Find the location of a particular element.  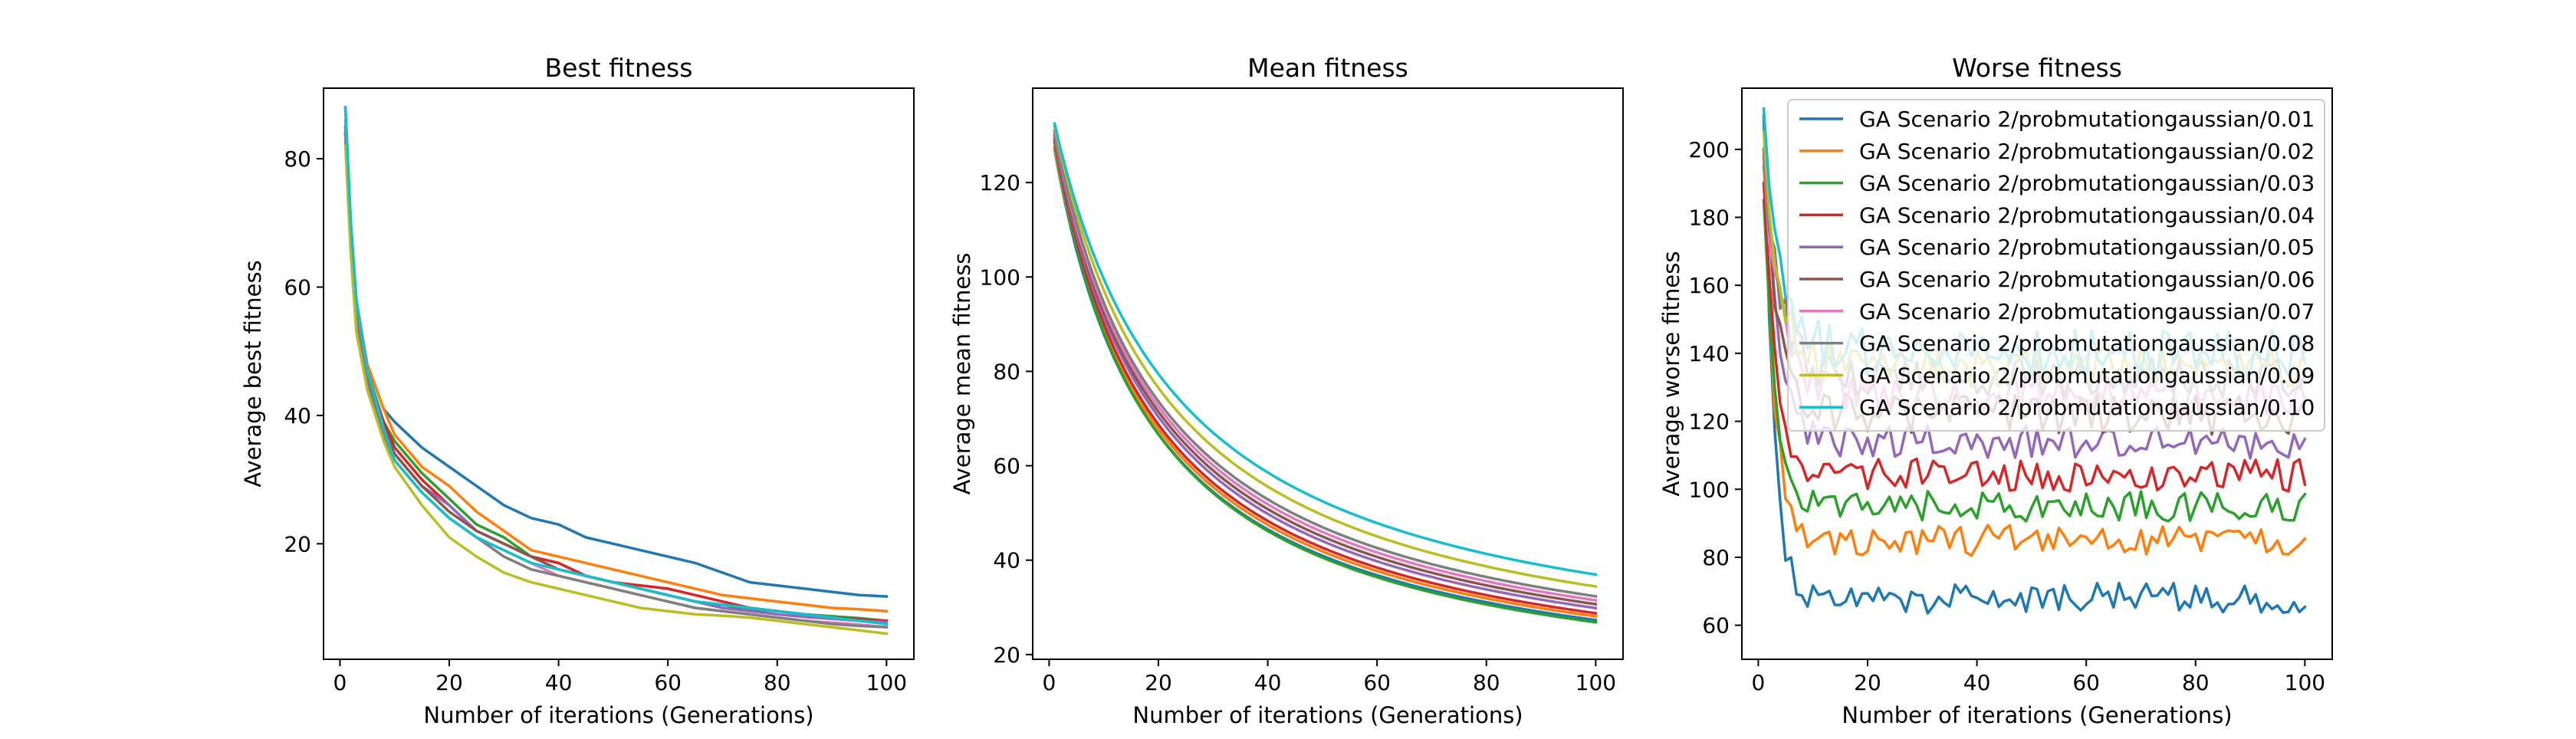

series-line-0.06 is located at coordinates (1326, 369).